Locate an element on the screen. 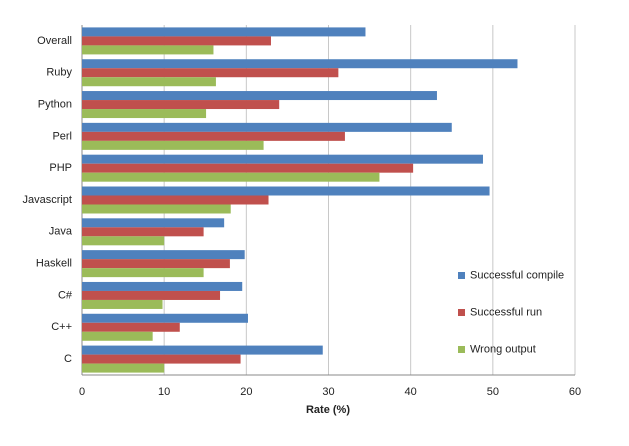 The width and height of the screenshot is (629, 446). x-tick-label: 30 is located at coordinates (328, 392).